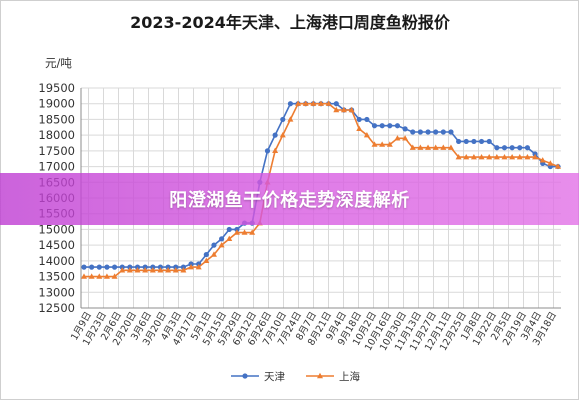 Image resolution: width=579 pixels, height=401 pixels. What do you see at coordinates (56, 135) in the screenshot?
I see `y-tick-label: 18000` at bounding box center [56, 135].